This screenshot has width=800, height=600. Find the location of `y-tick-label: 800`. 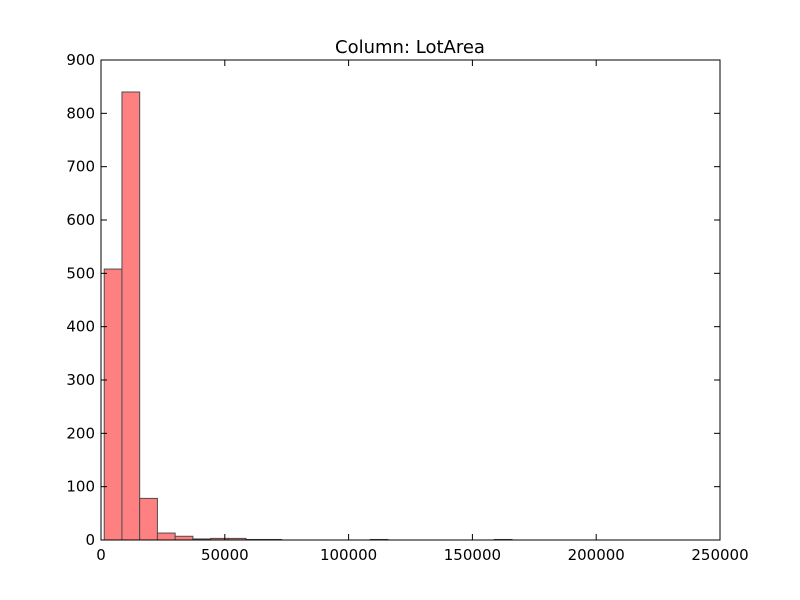

y-tick-label: 800 is located at coordinates (80, 113).